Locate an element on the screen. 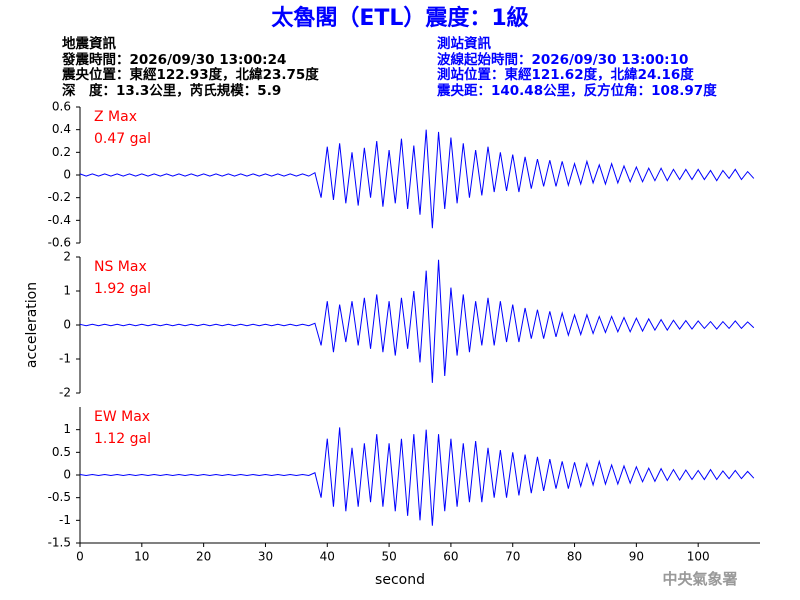 The image size is (800, 600). x-tick-label: 100 is located at coordinates (698, 557).